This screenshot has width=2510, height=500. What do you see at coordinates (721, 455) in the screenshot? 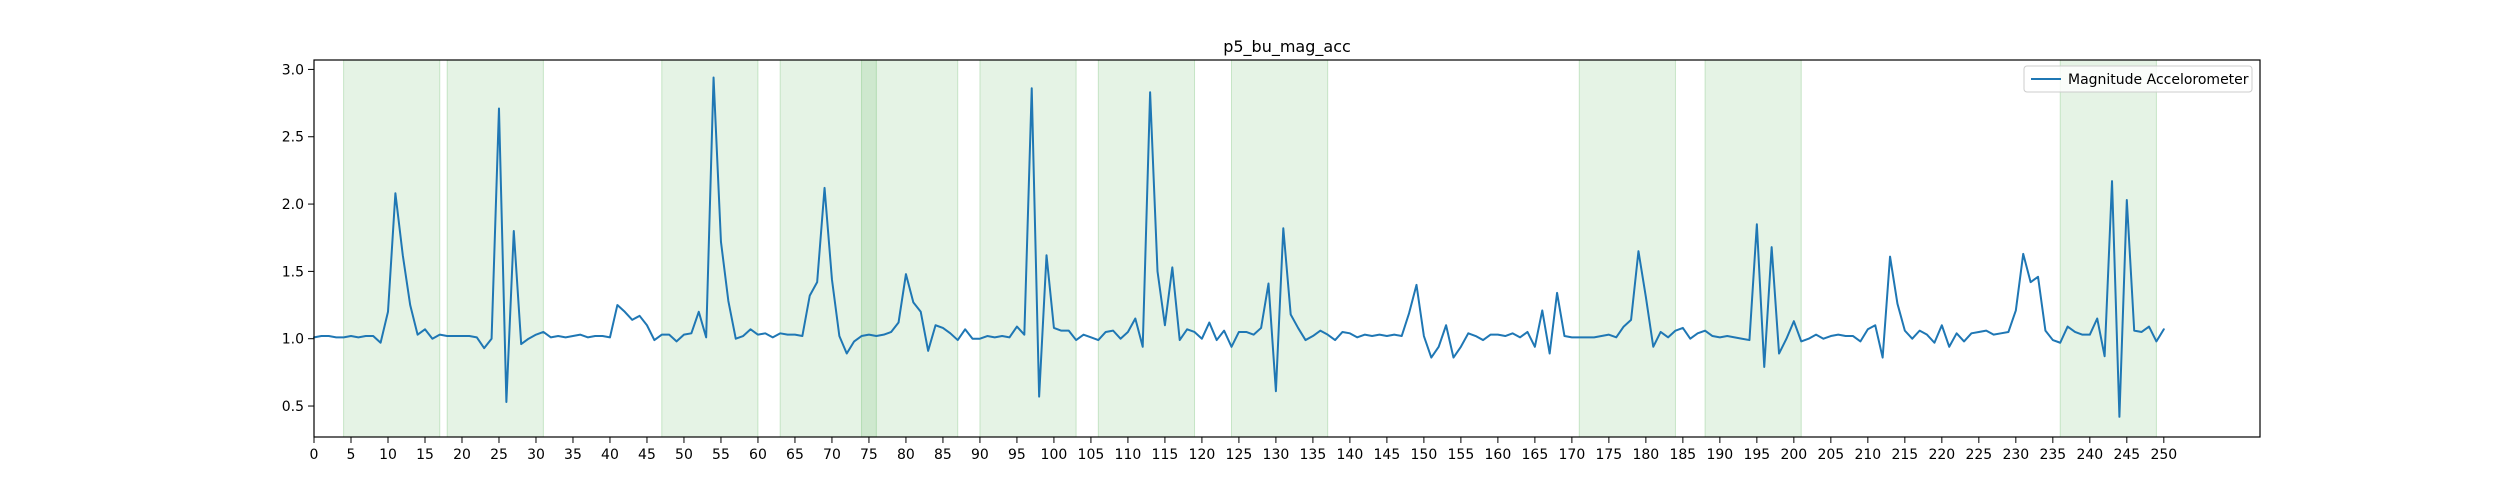
I see `x-tick-label: 55` at bounding box center [721, 455].